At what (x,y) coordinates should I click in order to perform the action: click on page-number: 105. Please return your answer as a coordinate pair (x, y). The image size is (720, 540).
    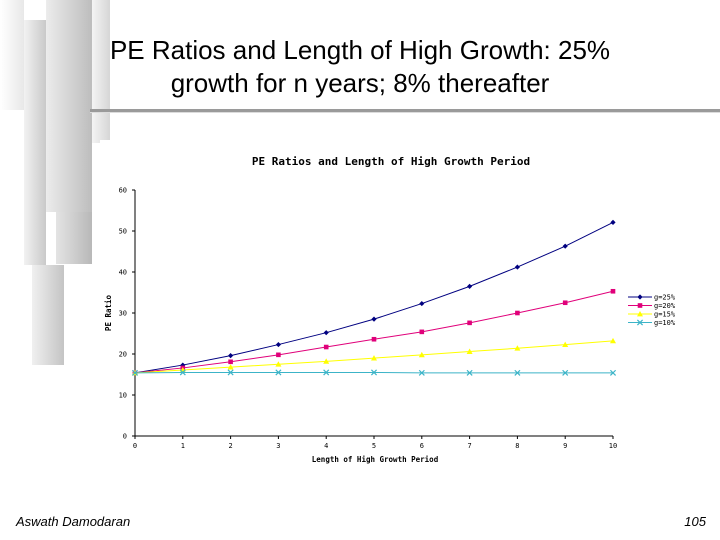
    Looking at the image, I should click on (695, 521).